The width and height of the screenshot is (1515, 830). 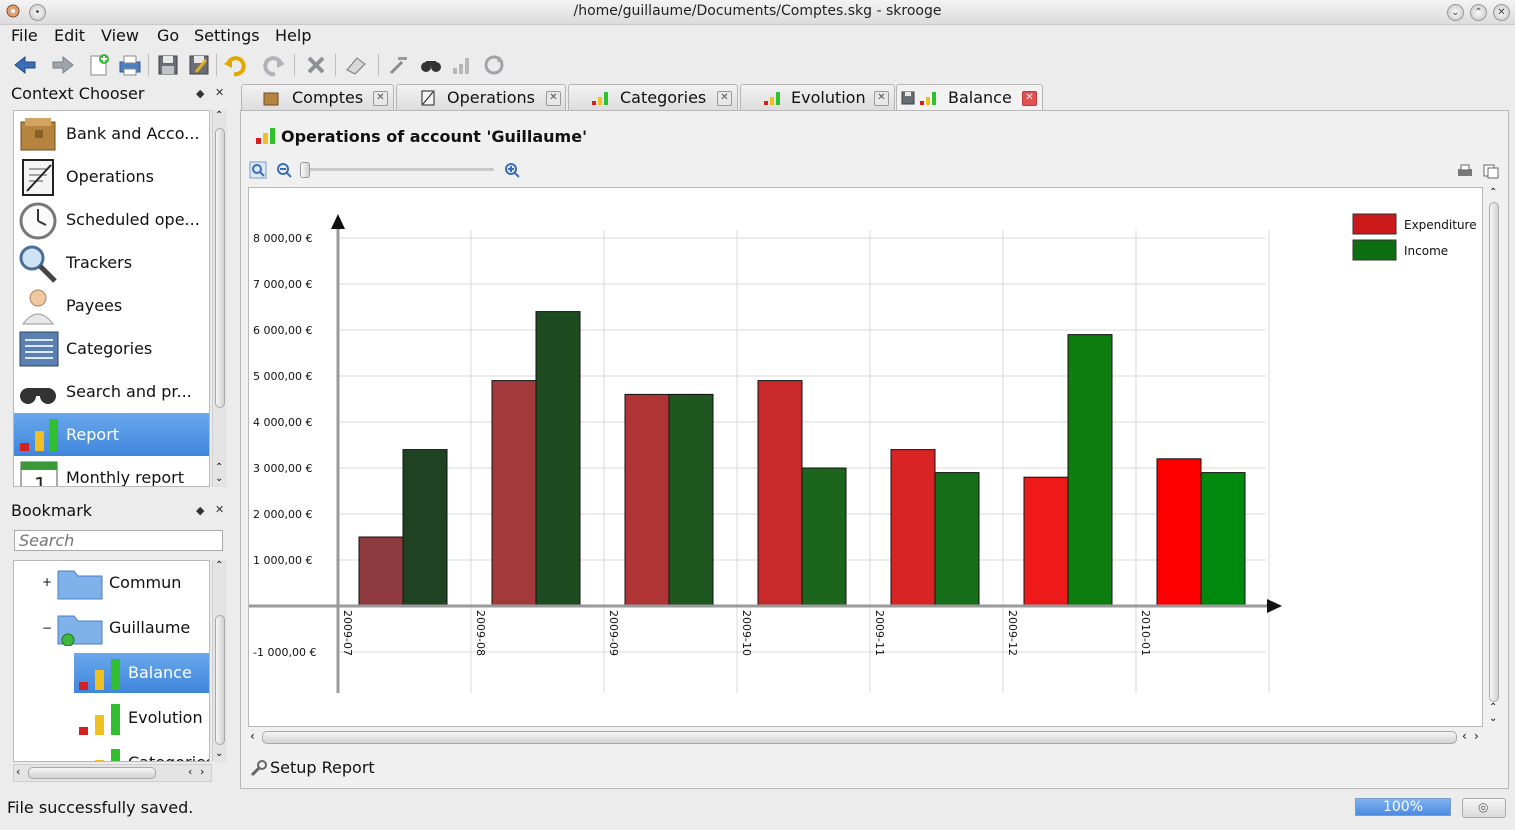 What do you see at coordinates (969, 98) in the screenshot?
I see `tab-balance: Balance ✕` at bounding box center [969, 98].